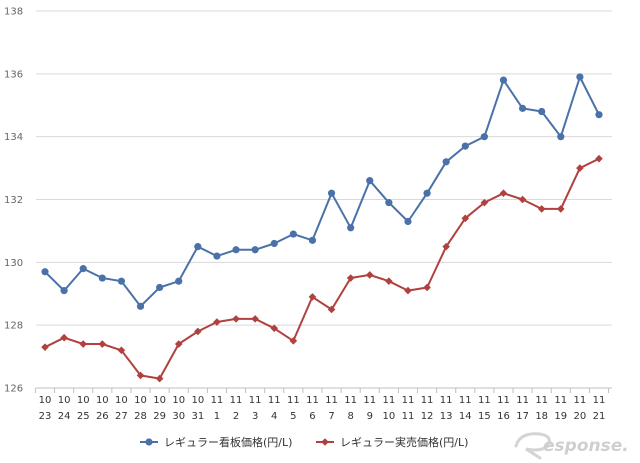  Describe the element at coordinates (197, 416) in the screenshot. I see `x-tick-label-day: 31` at that location.